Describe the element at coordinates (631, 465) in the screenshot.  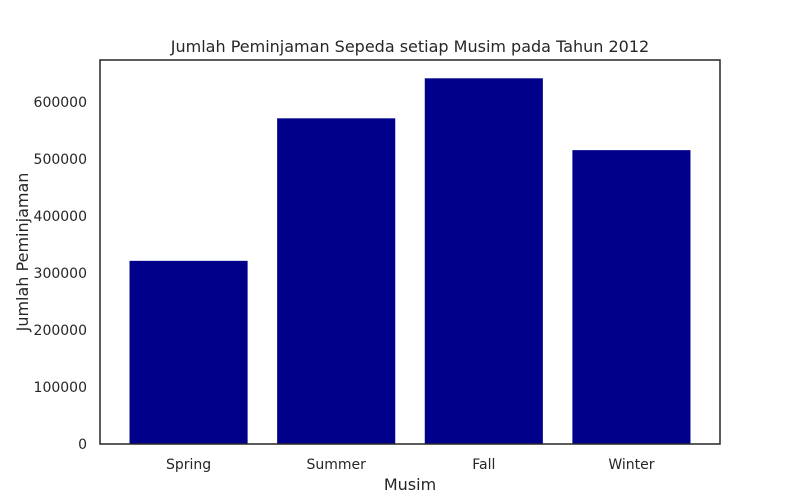
I see `x-tick-label-winter: Winter` at that location.